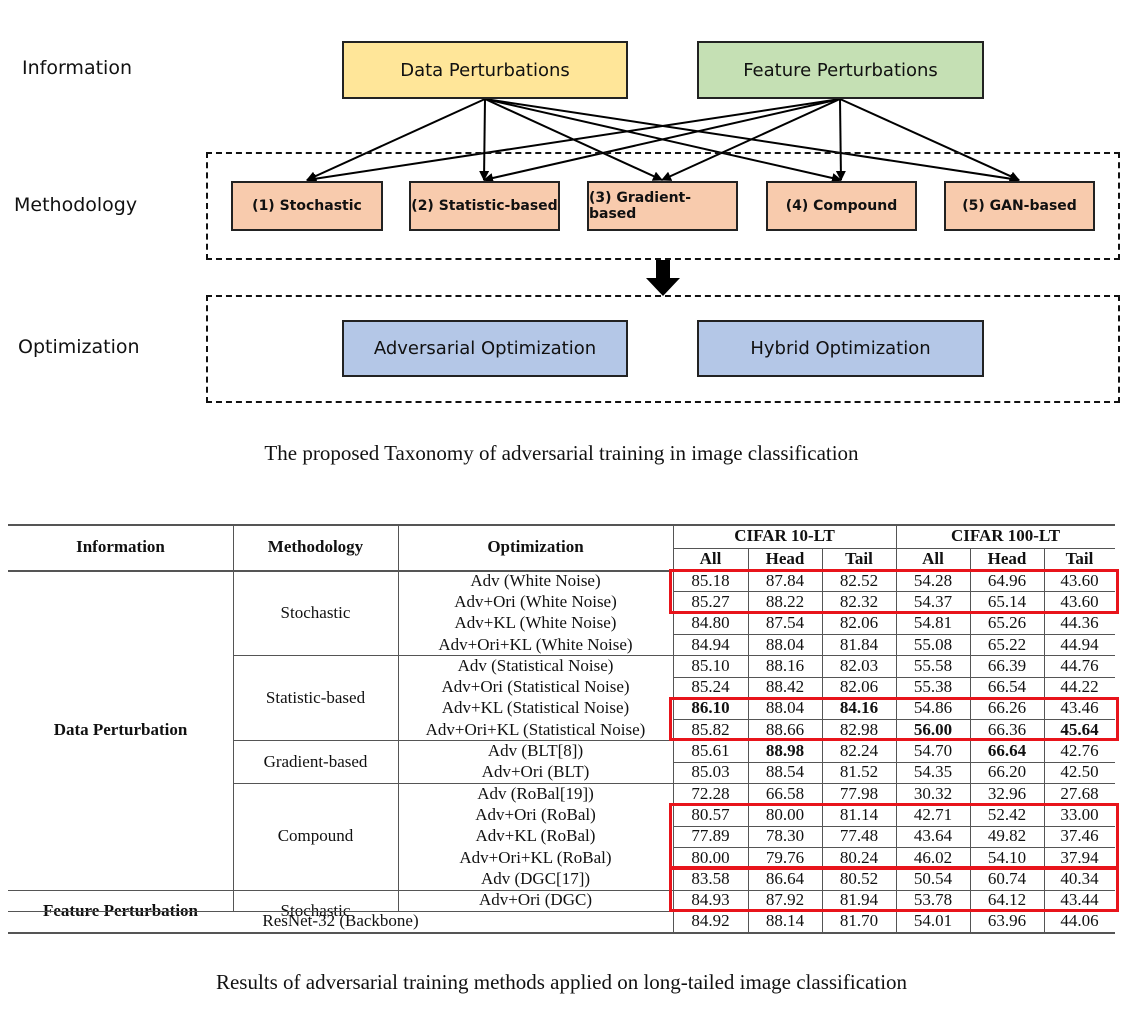 Image resolution: width=1123 pixels, height=1013 pixels. I want to click on arrow-layer, so click(663, 197).